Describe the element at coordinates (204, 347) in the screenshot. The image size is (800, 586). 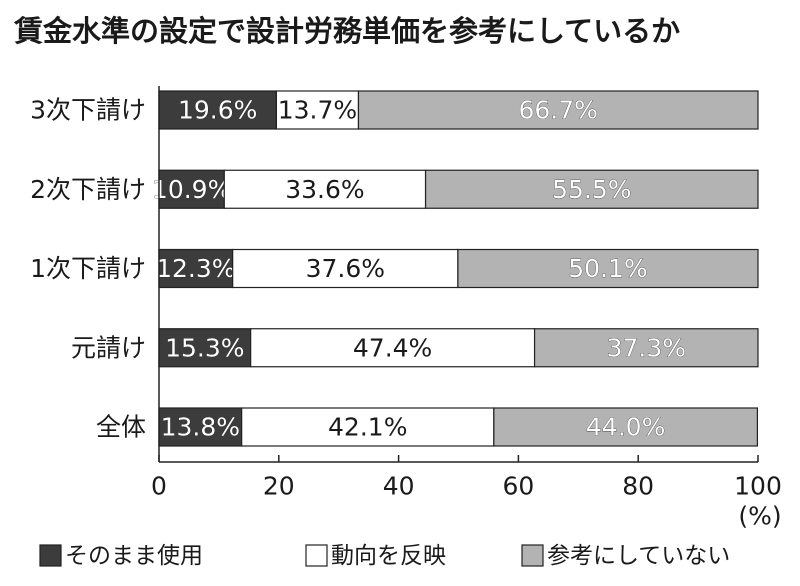
I see `data-label: 15.3%` at that location.